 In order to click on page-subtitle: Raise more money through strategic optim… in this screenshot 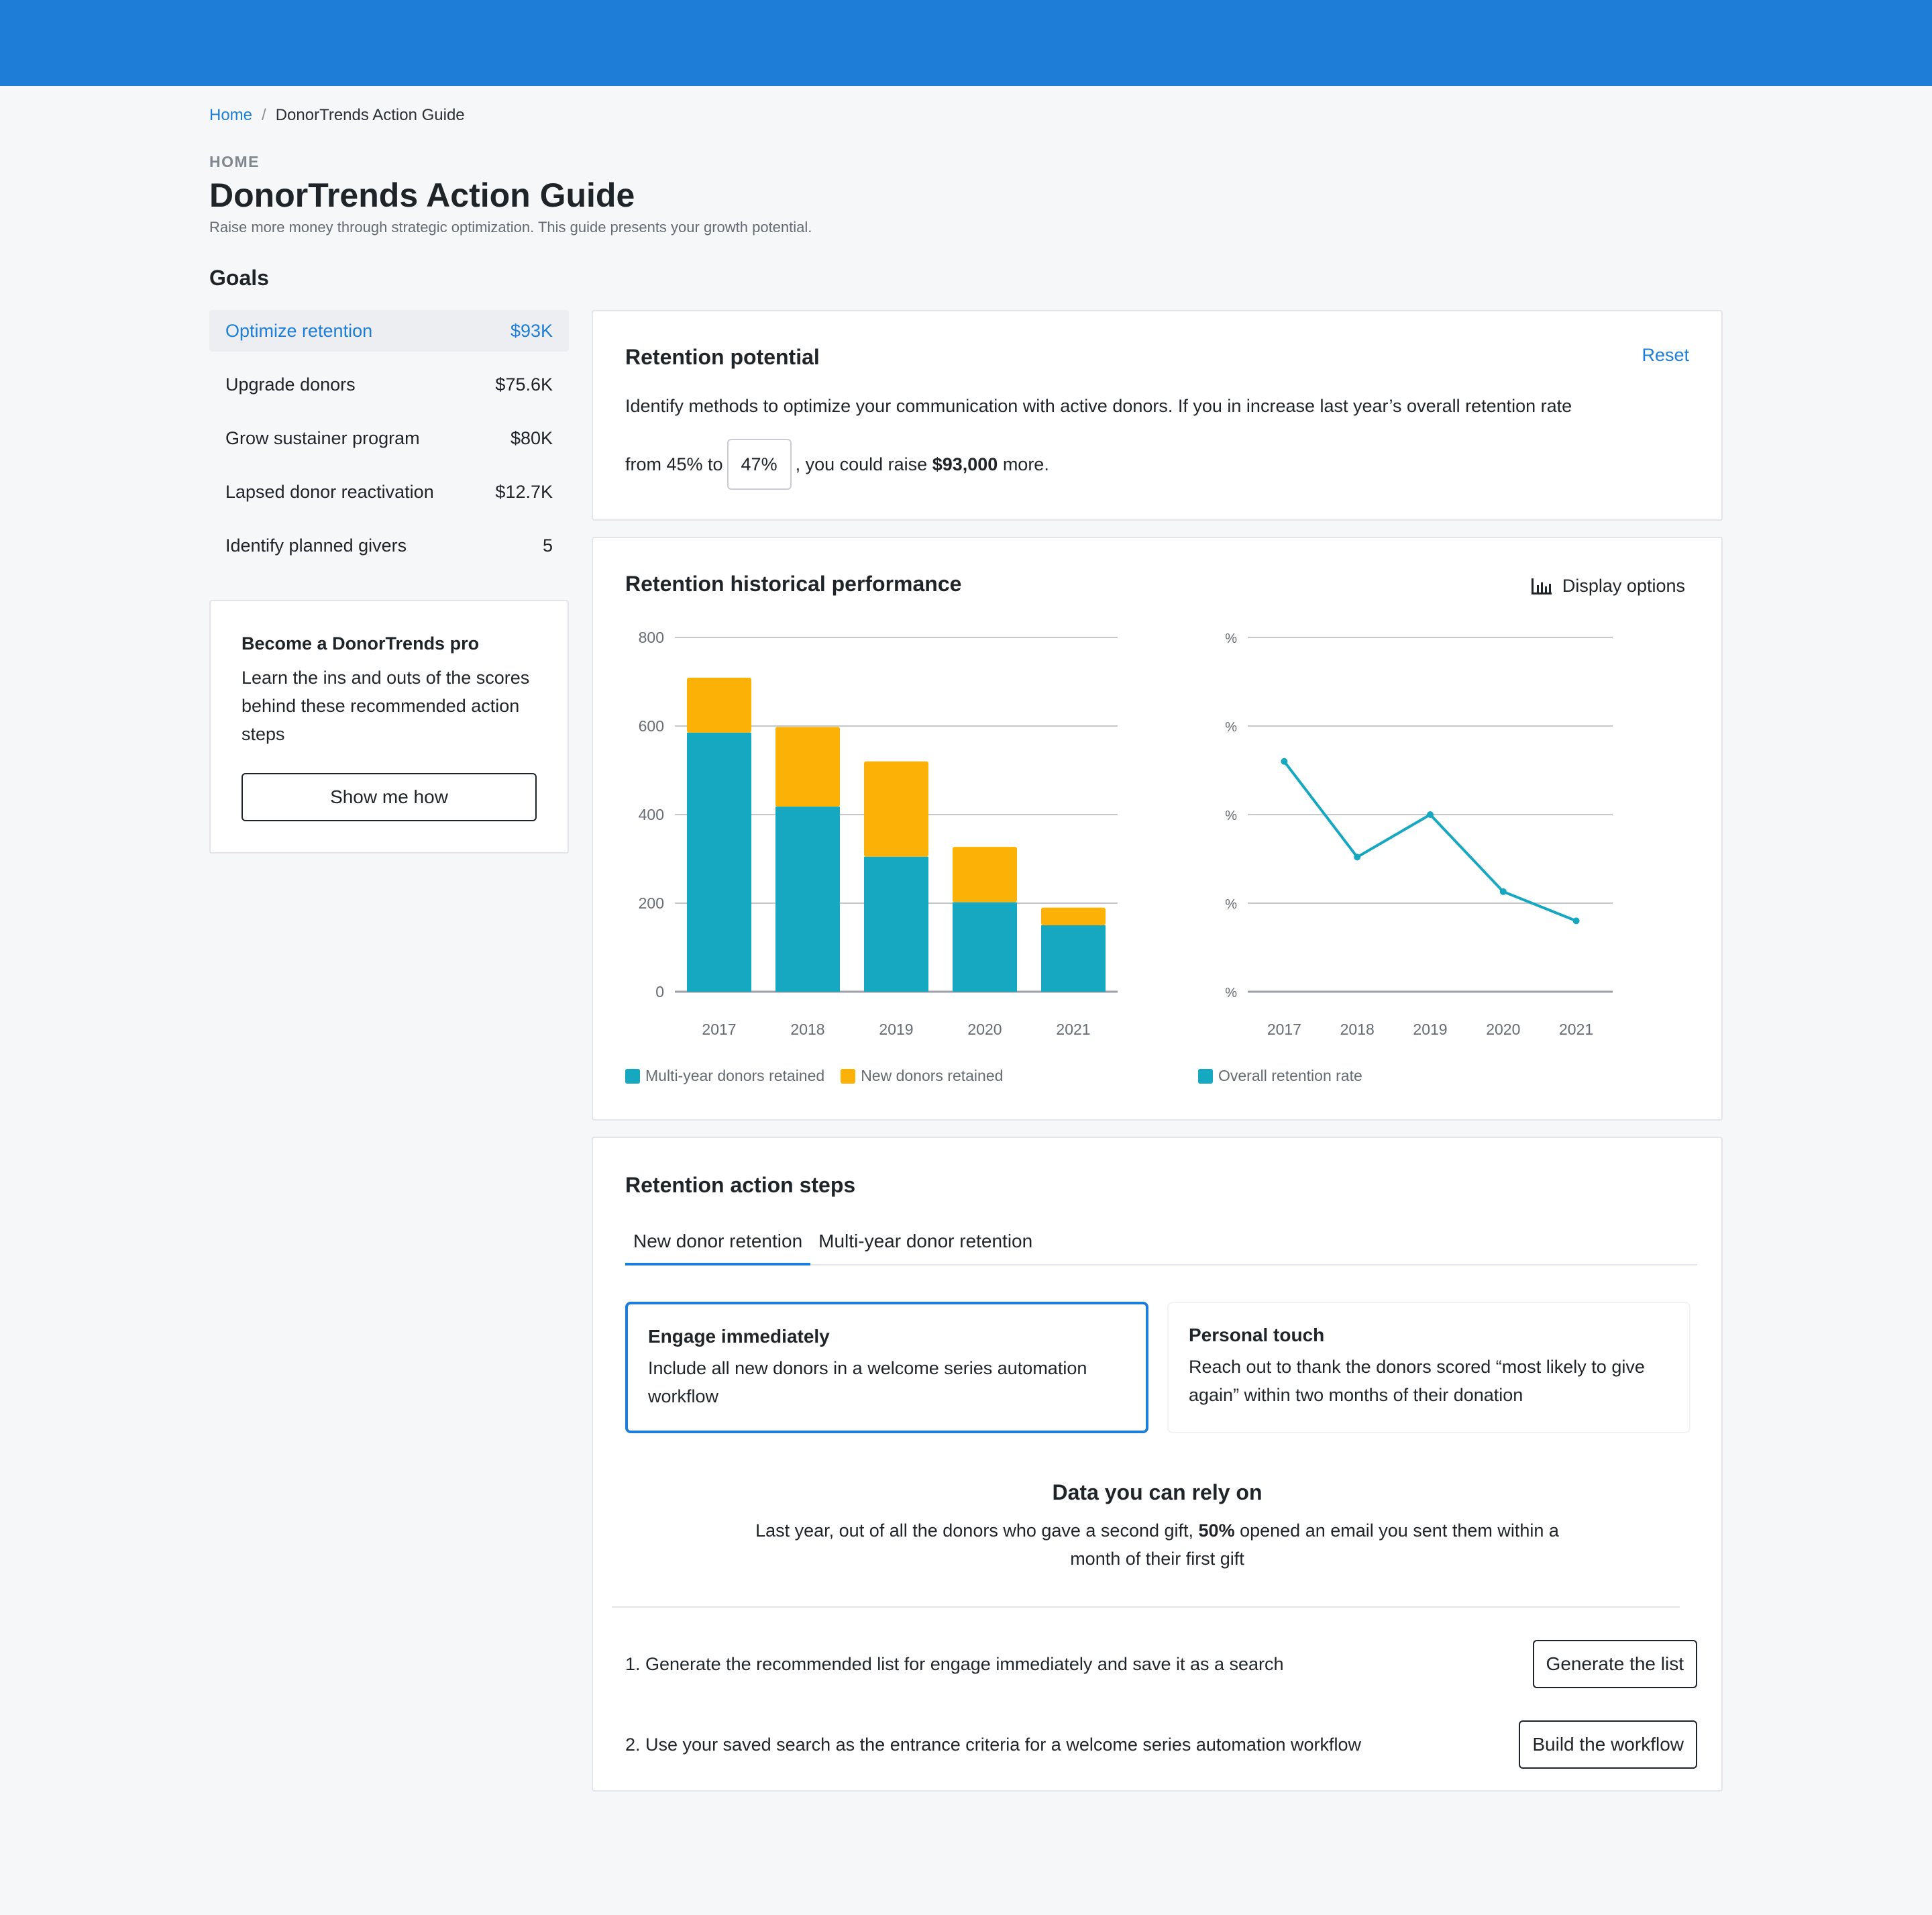, I will do `click(510, 227)`.